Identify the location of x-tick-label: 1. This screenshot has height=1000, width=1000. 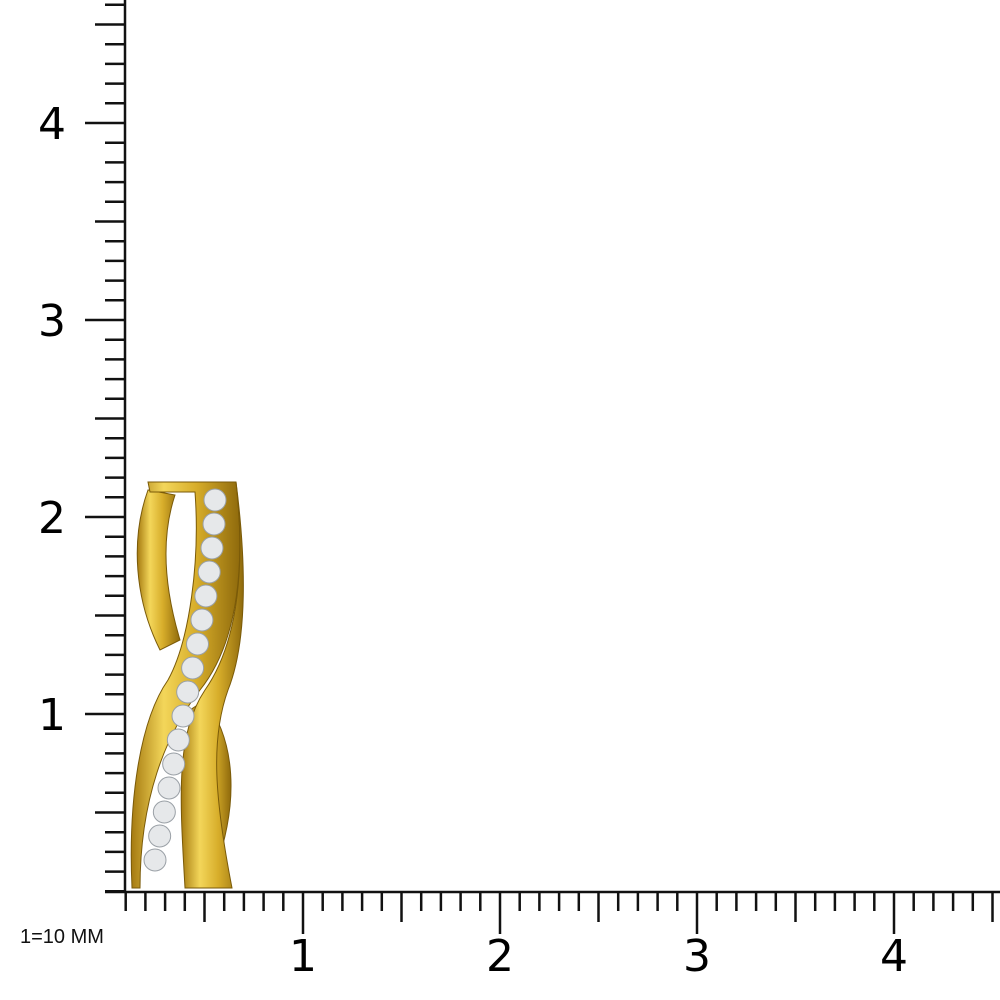
(303, 956).